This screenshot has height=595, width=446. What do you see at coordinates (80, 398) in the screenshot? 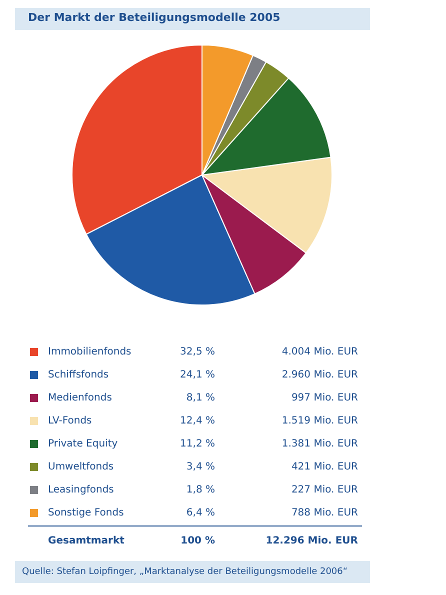
I see `legend-label: Medienfonds` at bounding box center [80, 398].